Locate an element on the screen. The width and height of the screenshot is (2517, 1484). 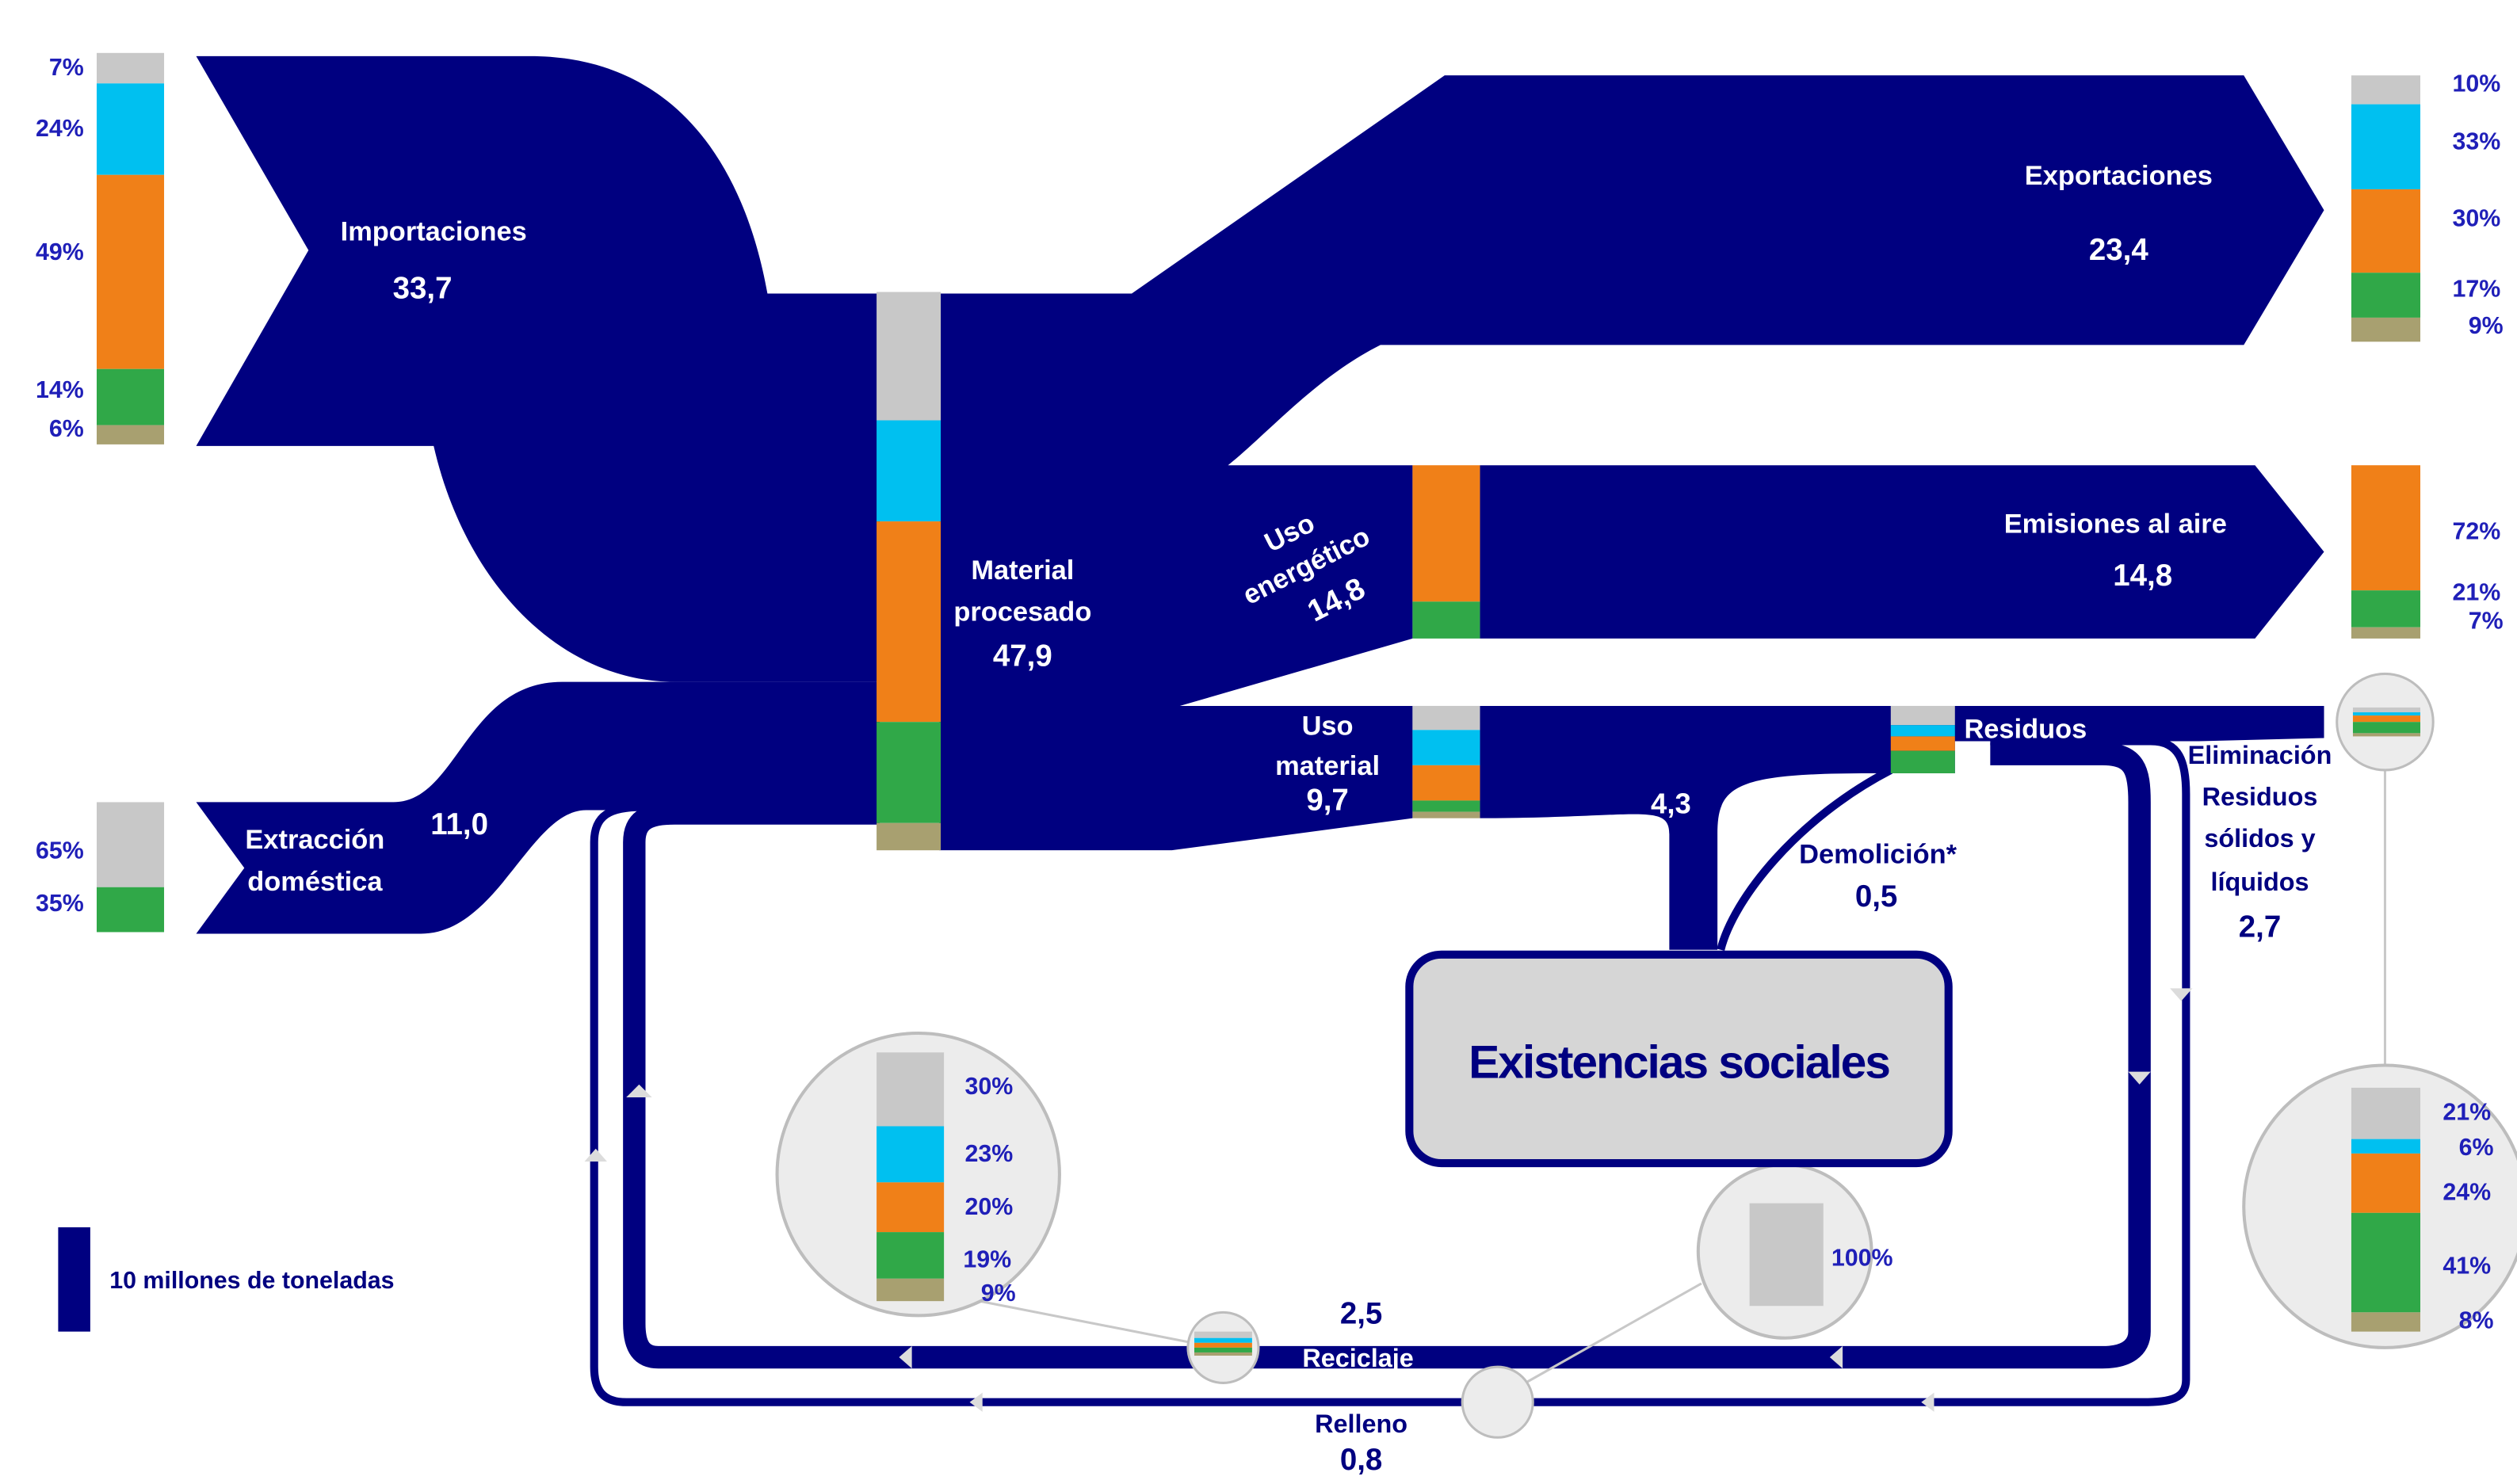
reciclaje-label: Reciclaje is located at coordinates (1357, 1358).